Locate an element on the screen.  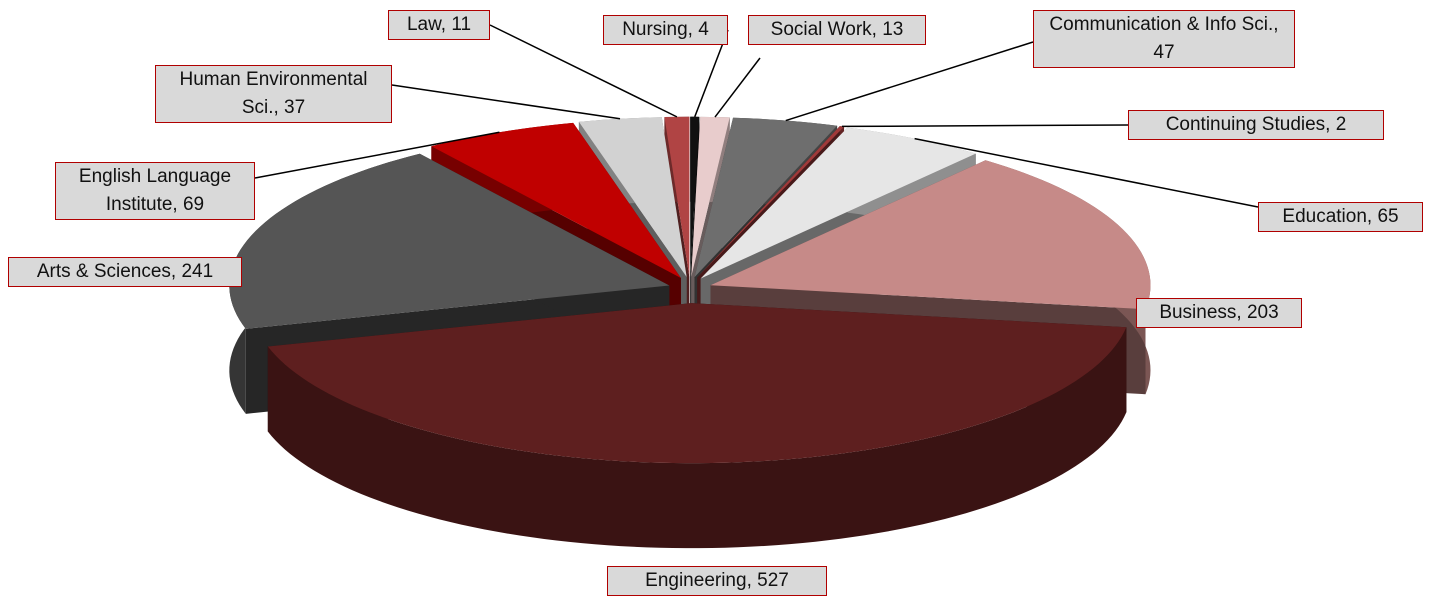
data-label: Education, 65 is located at coordinates (1340, 217).